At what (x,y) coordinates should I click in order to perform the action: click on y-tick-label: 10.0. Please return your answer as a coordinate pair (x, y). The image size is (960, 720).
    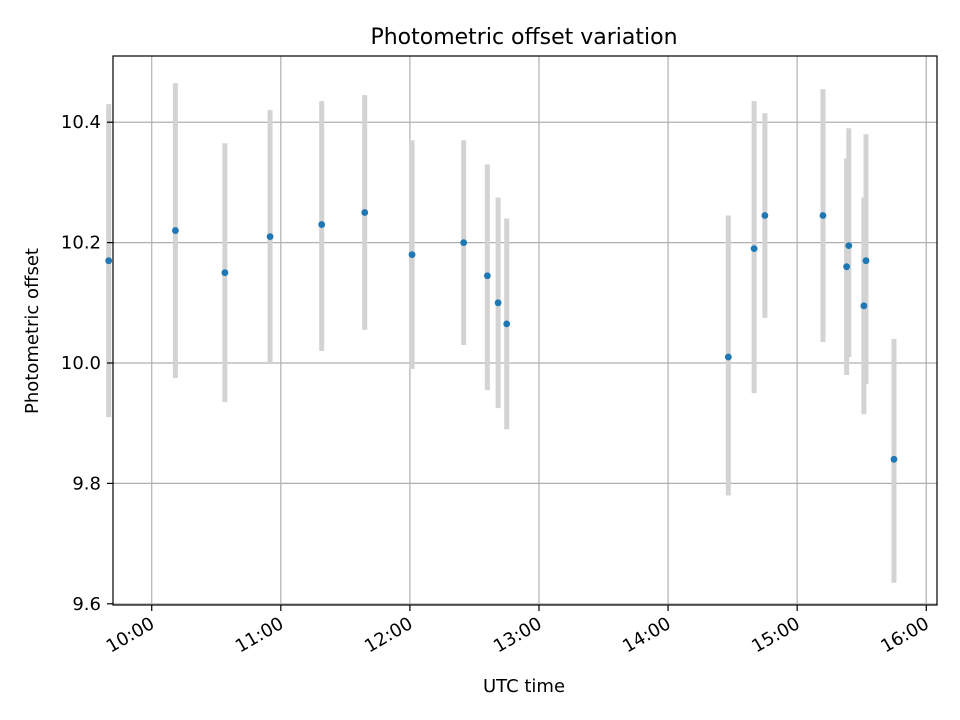
    Looking at the image, I should click on (81, 363).